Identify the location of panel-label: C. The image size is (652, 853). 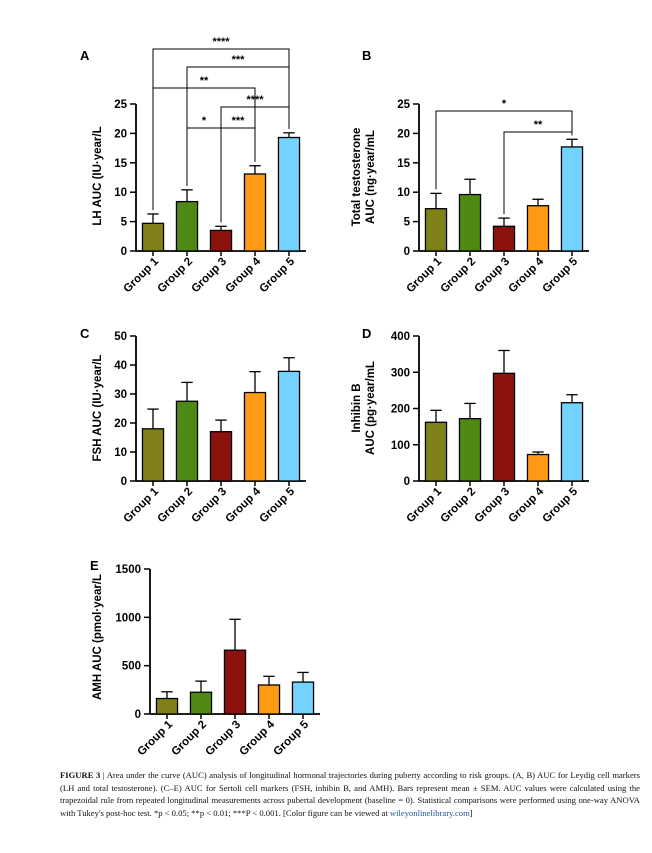
(85, 333).